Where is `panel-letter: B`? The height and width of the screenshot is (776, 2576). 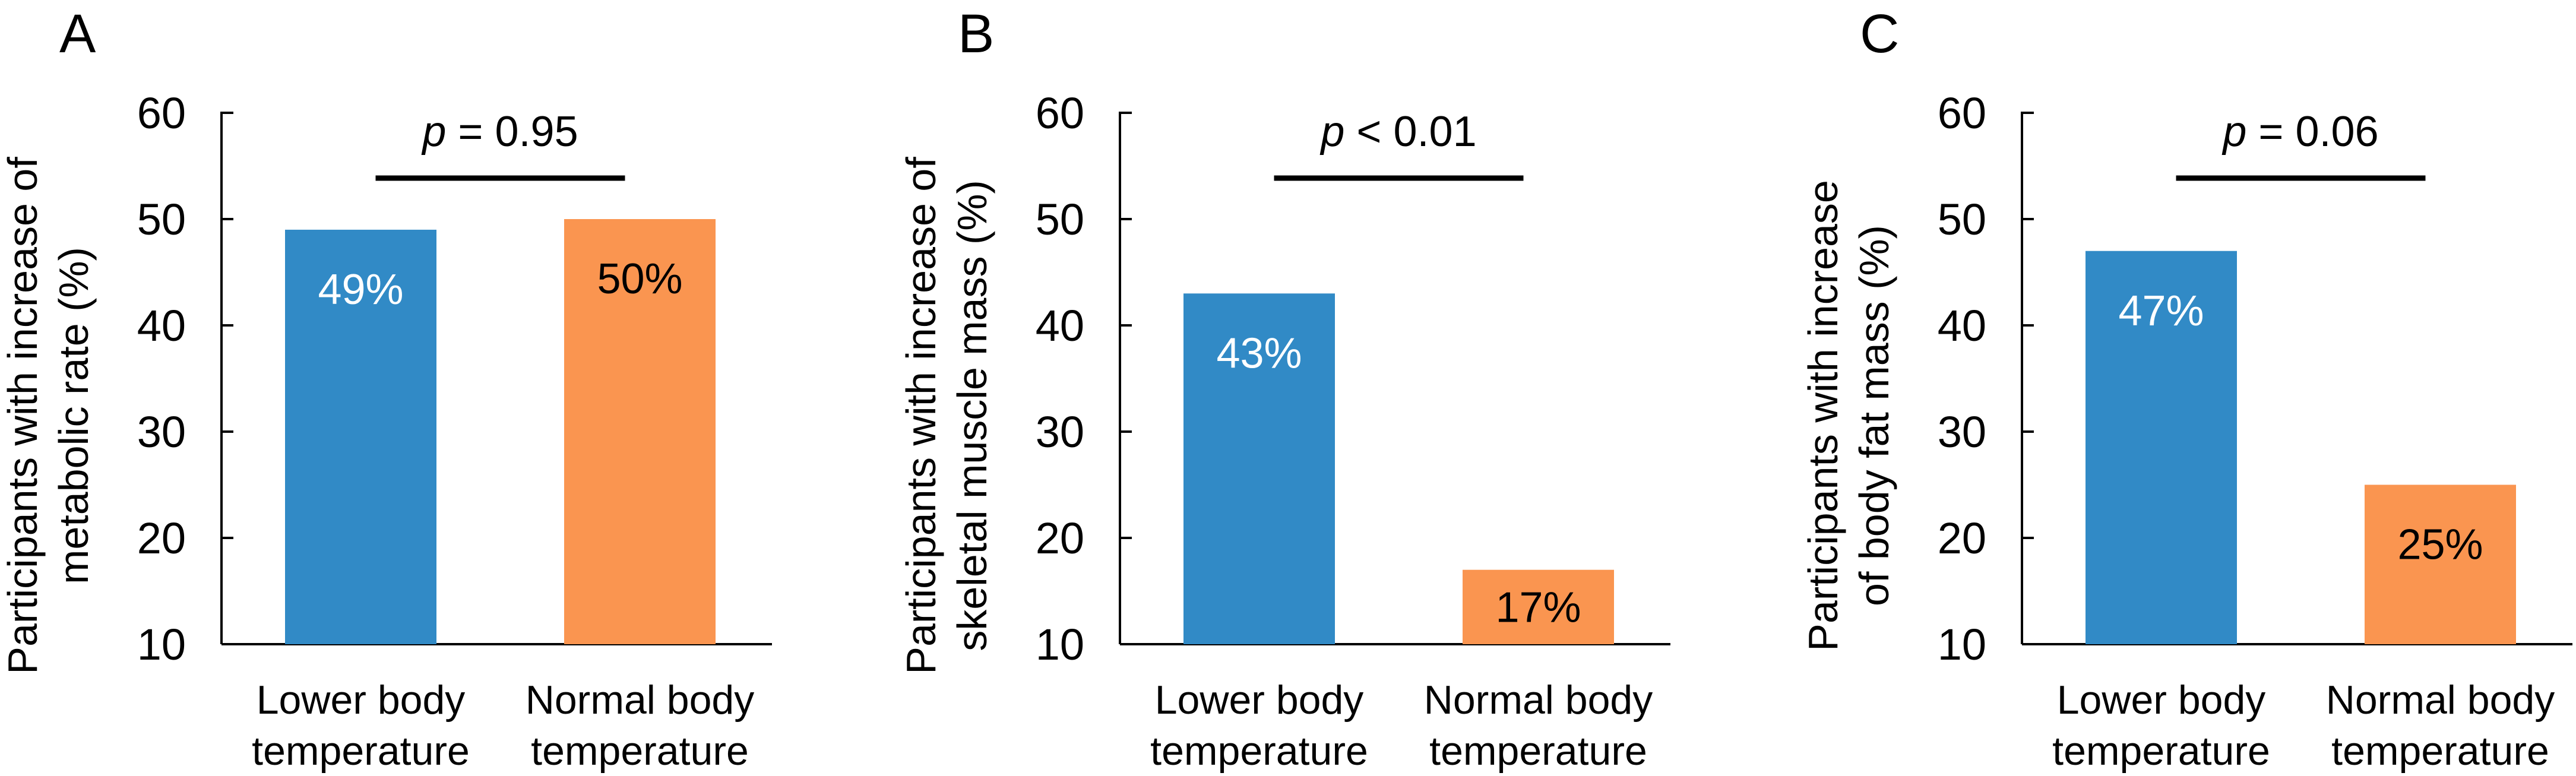
panel-letter: B is located at coordinates (976, 34).